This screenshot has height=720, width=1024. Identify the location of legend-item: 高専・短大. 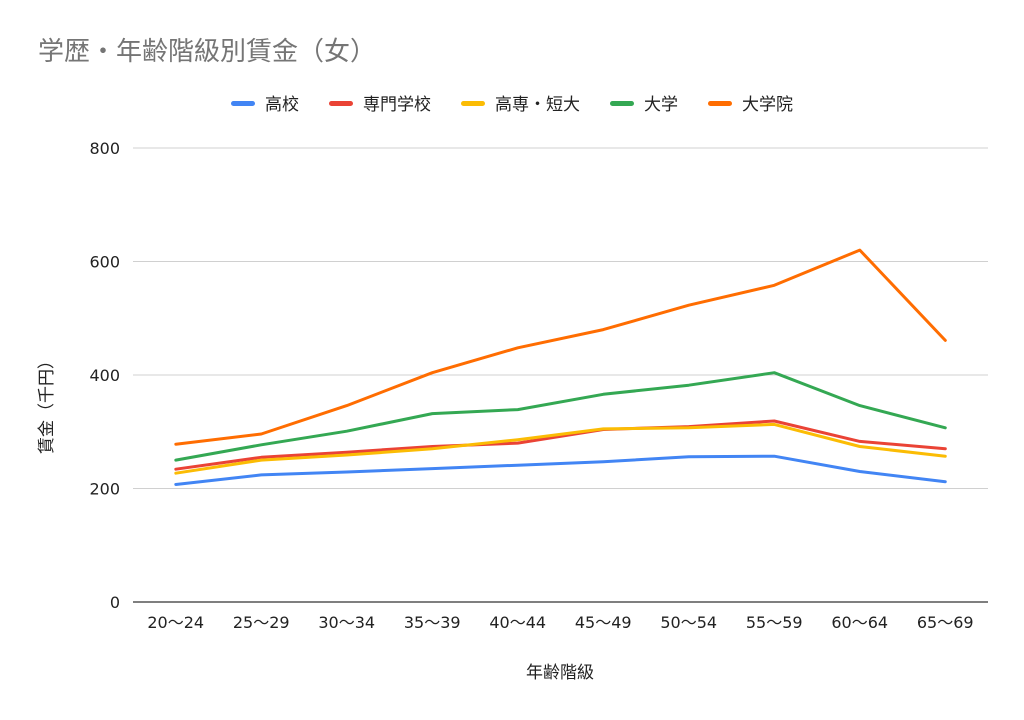
(520, 105).